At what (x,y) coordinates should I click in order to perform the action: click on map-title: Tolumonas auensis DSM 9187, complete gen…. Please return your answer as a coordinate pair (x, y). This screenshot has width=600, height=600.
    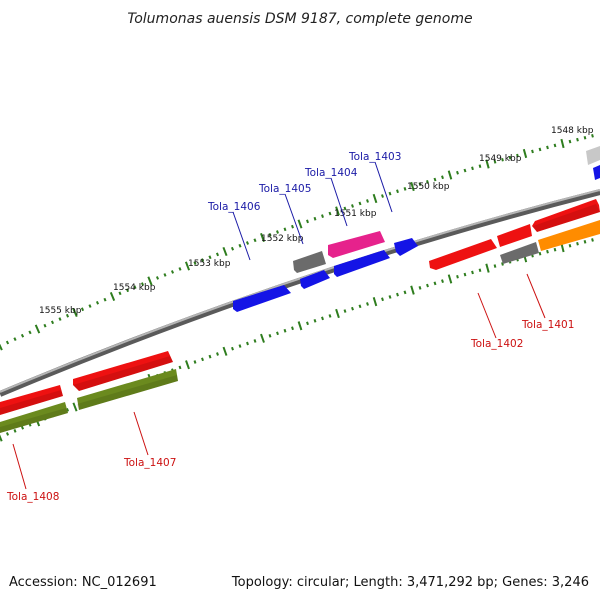
    Looking at the image, I should click on (299, 19).